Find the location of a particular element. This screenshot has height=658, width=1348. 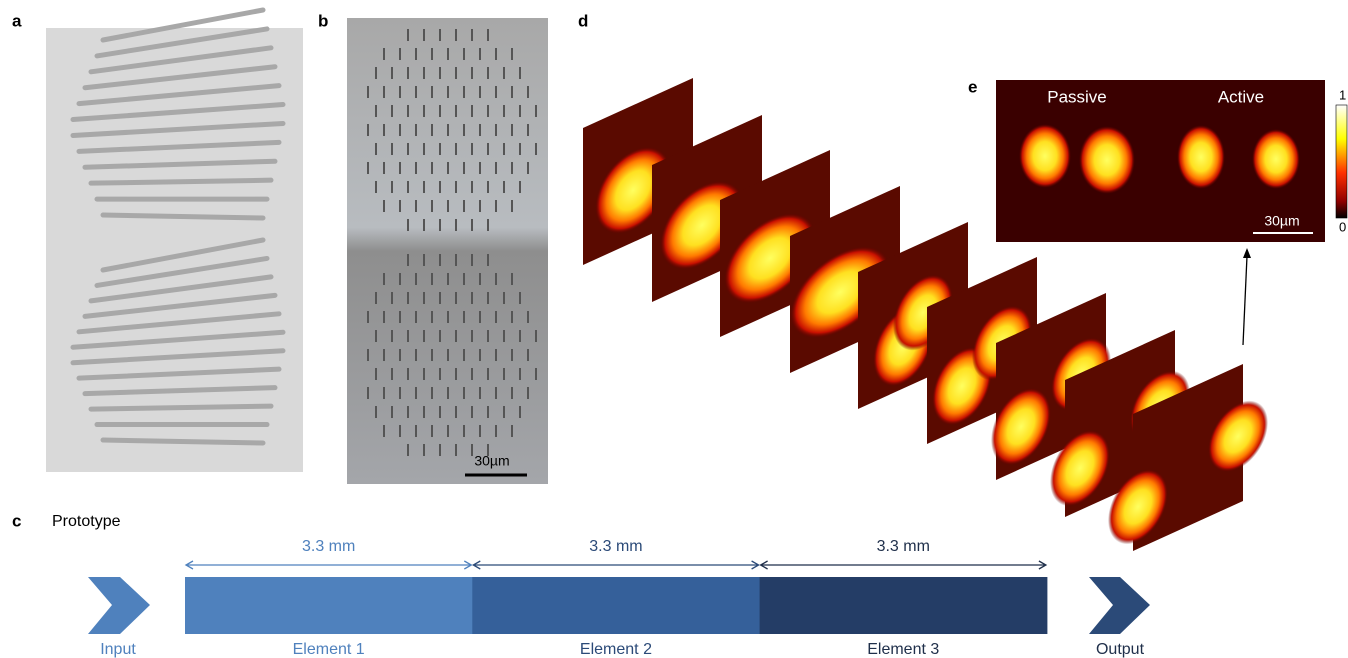

panel-label: d is located at coordinates (583, 20).